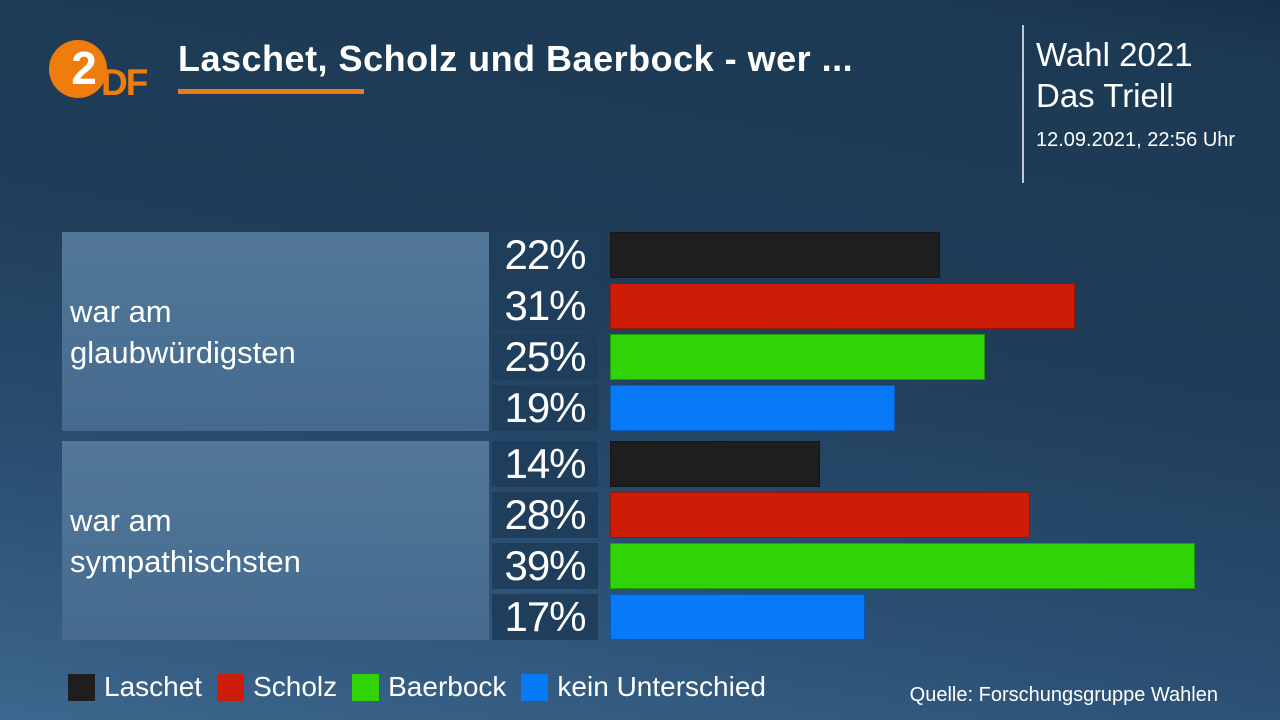 Image resolution: width=1280 pixels, height=720 pixels. I want to click on group-label-line: glaubwürdigsten, so click(183, 352).